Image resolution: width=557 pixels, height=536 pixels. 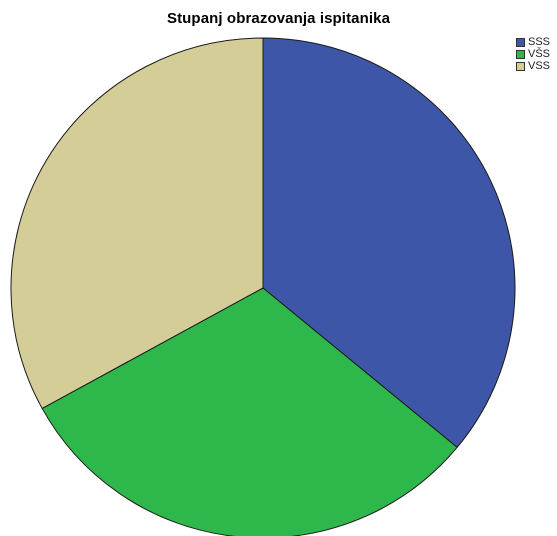 I want to click on chart-title: Stupanj obrazovanja ispitanika, so click(x=278, y=18).